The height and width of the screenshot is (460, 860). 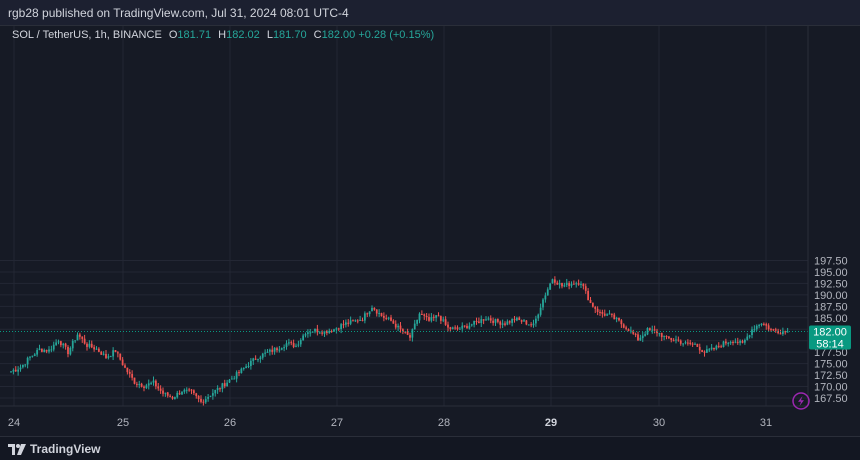 I want to click on price-tick-label: 197.50, so click(x=831, y=261).